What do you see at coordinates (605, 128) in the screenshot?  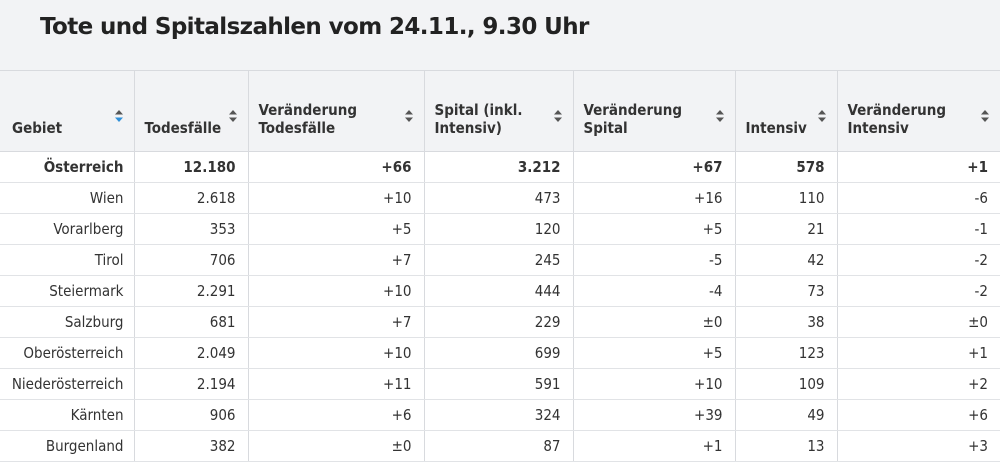 I see `header-label-line2: Spital` at bounding box center [605, 128].